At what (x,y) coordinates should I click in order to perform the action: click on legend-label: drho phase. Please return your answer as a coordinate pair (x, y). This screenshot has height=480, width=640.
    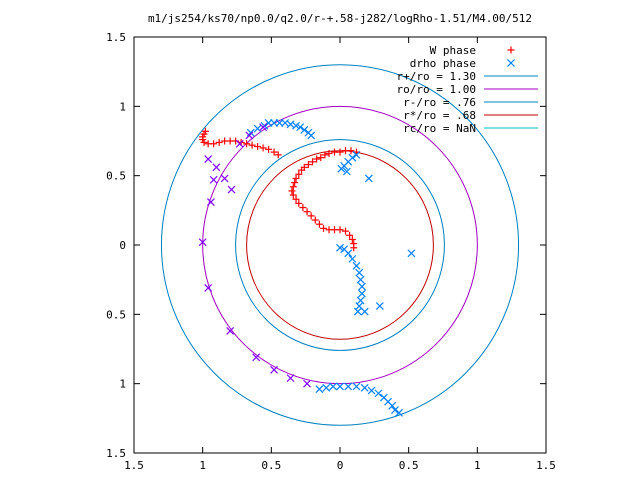
    Looking at the image, I should click on (443, 63).